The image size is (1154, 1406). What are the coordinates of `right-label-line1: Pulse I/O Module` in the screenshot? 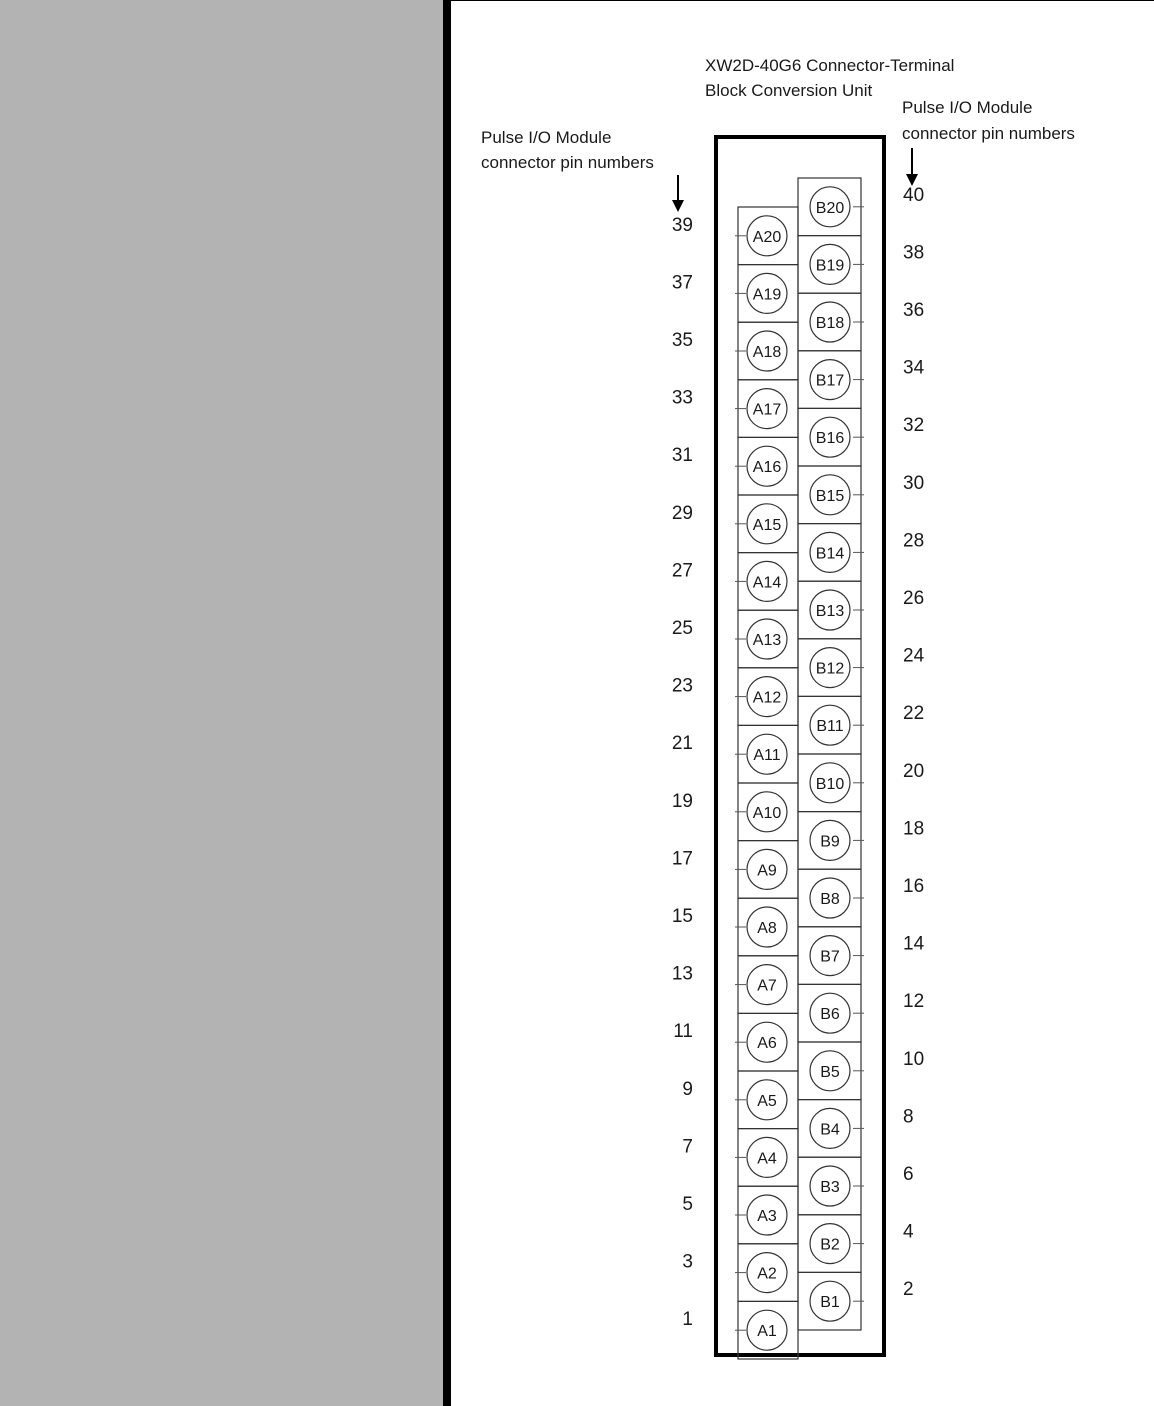 It's located at (967, 107).